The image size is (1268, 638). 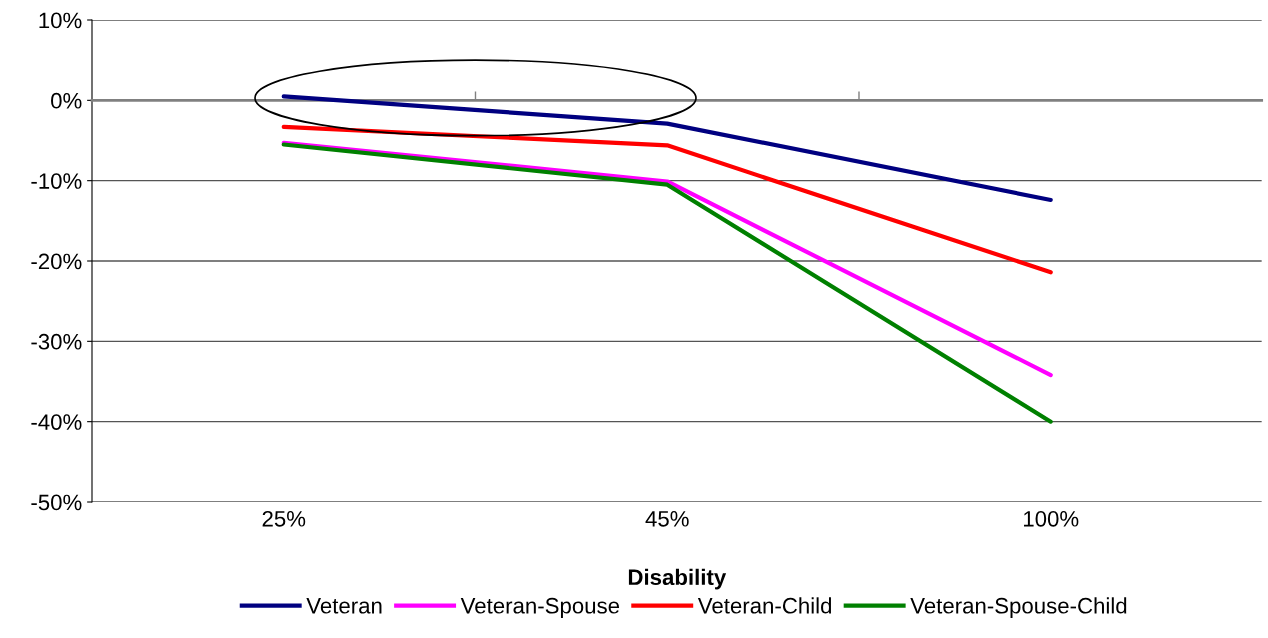 I want to click on legend-label: Veteran-Spouse-Child, so click(x=1018, y=607).